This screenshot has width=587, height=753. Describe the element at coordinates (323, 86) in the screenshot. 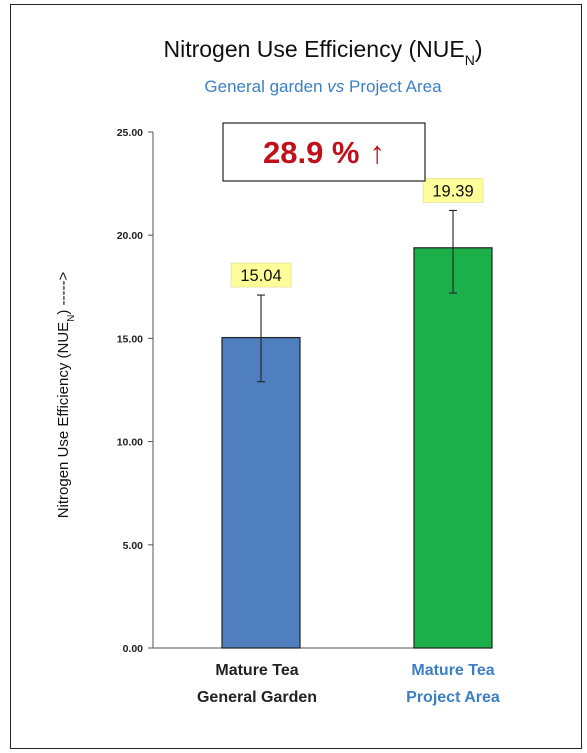

I see `chart-subtitle: General garden vs Project Area` at that location.